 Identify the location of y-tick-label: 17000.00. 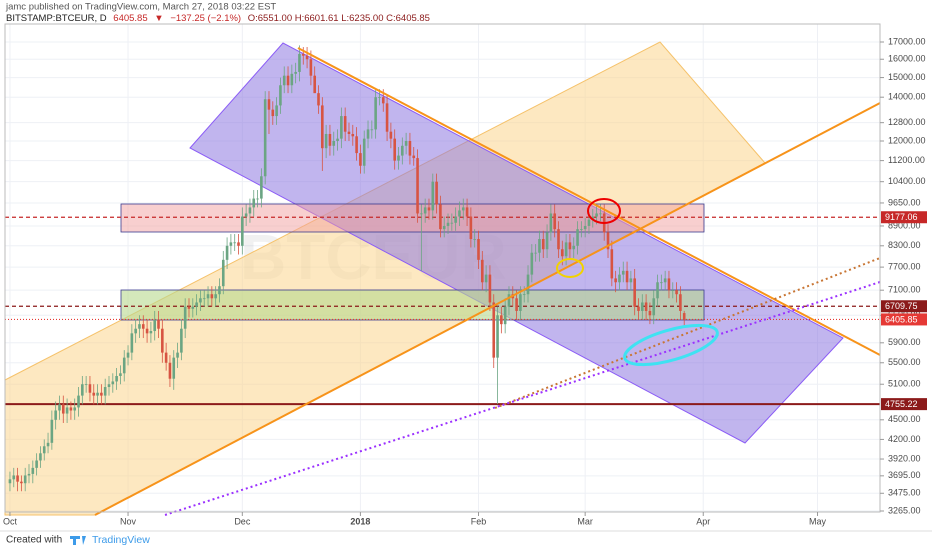
(907, 41).